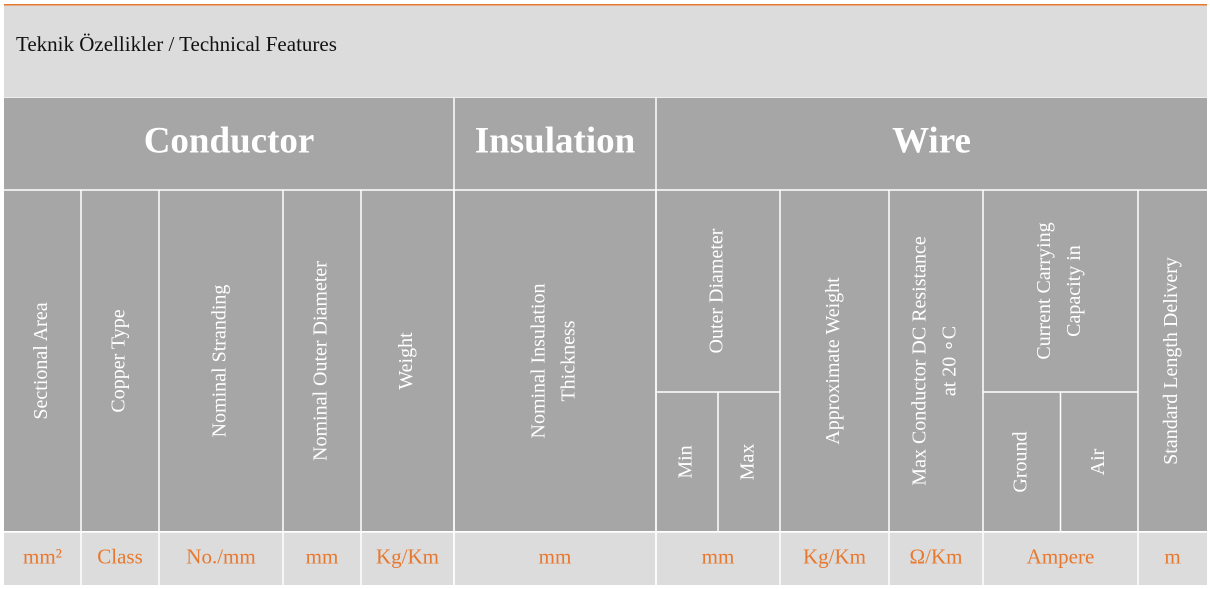  What do you see at coordinates (42, 556) in the screenshot?
I see `unit-label: mm²` at bounding box center [42, 556].